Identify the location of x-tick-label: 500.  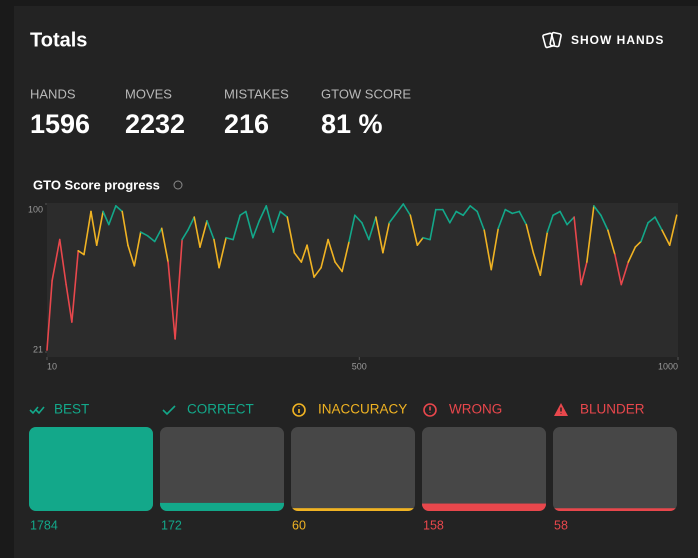
(359, 366).